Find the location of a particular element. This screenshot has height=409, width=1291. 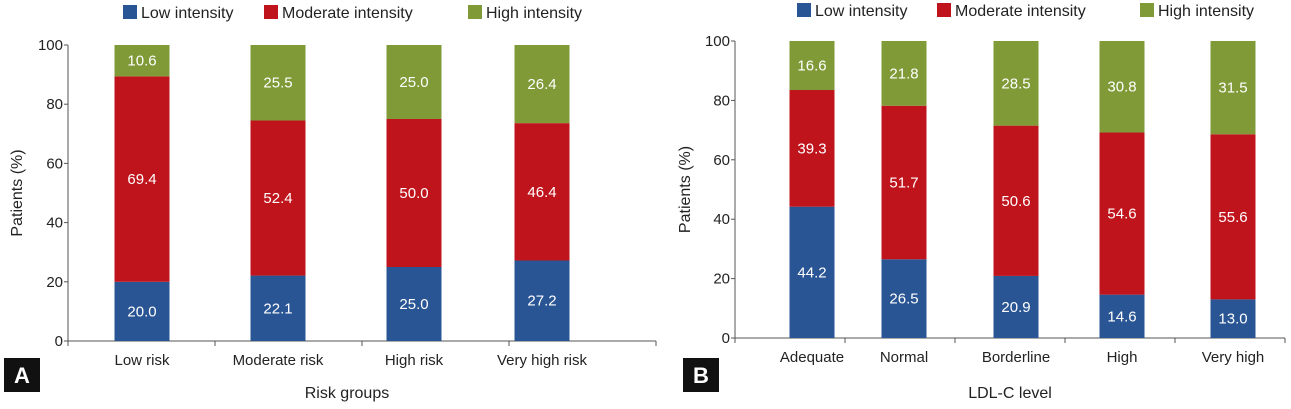

data-label-moderate: 69.4 is located at coordinates (141, 179).